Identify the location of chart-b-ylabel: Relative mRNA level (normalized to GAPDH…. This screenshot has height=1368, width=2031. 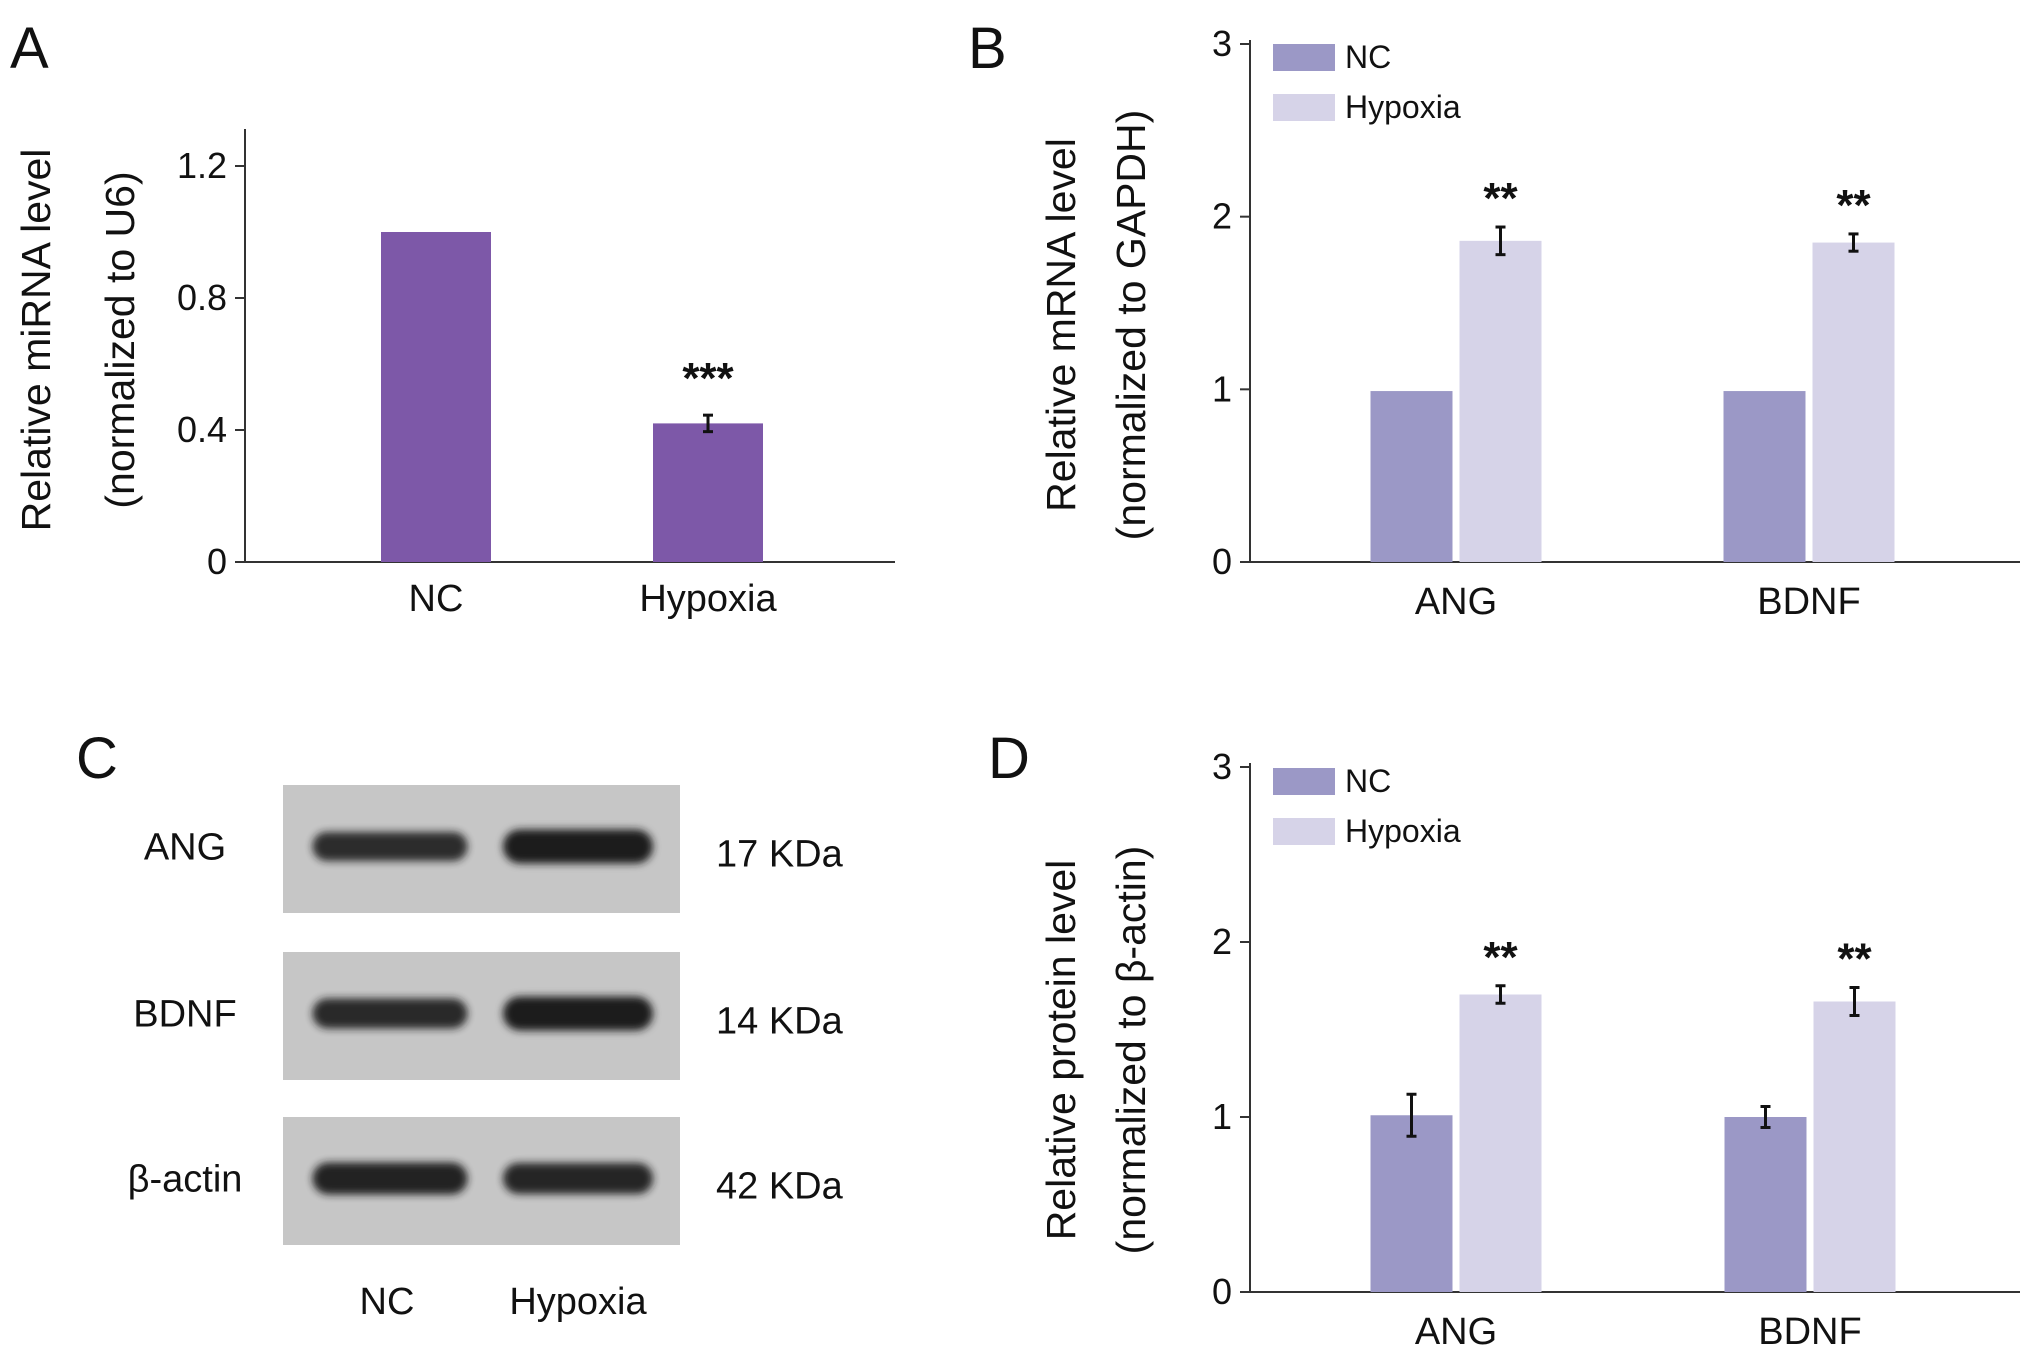
(1096, 325).